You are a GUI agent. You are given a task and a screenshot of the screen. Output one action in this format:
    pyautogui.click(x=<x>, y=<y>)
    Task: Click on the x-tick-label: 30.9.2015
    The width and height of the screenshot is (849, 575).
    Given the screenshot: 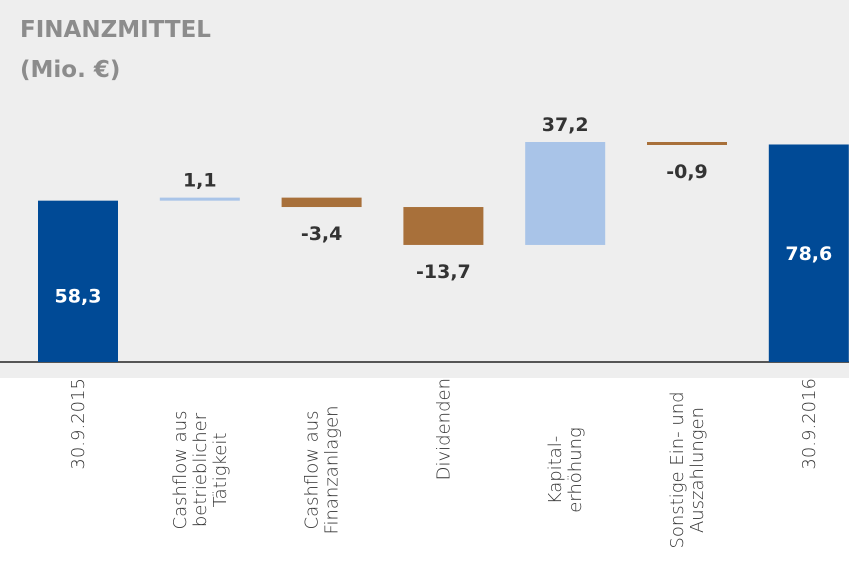 What is the action you would take?
    pyautogui.click(x=78, y=424)
    